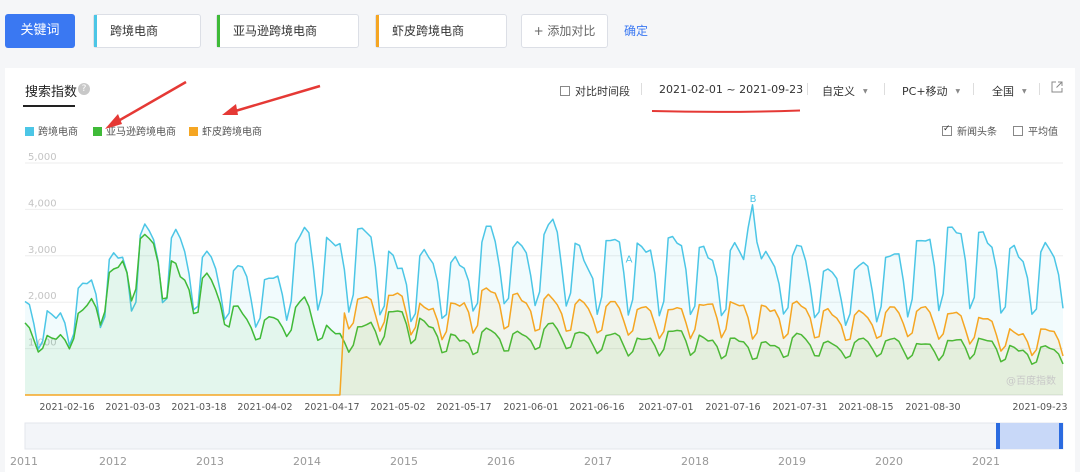  Describe the element at coordinates (1018, 131) in the screenshot. I see `average-checkbox` at that location.